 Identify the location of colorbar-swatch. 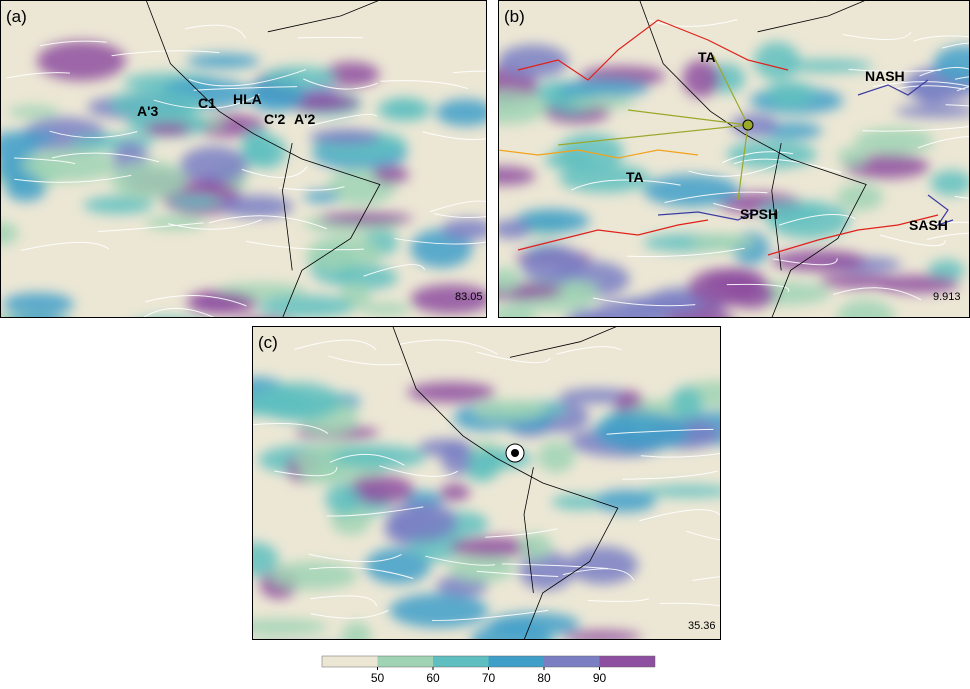
(405, 661).